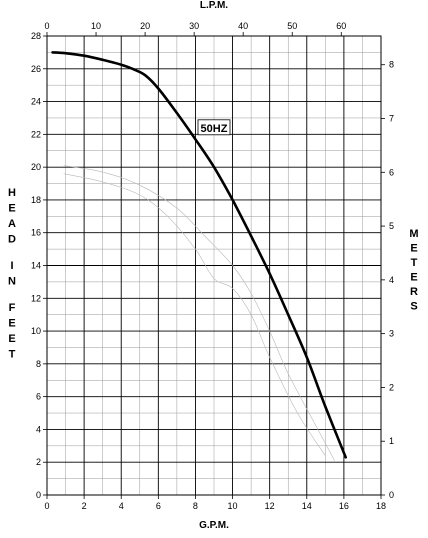 This screenshot has height=538, width=428. I want to click on annotation-50hz: 50HZ, so click(214, 127).